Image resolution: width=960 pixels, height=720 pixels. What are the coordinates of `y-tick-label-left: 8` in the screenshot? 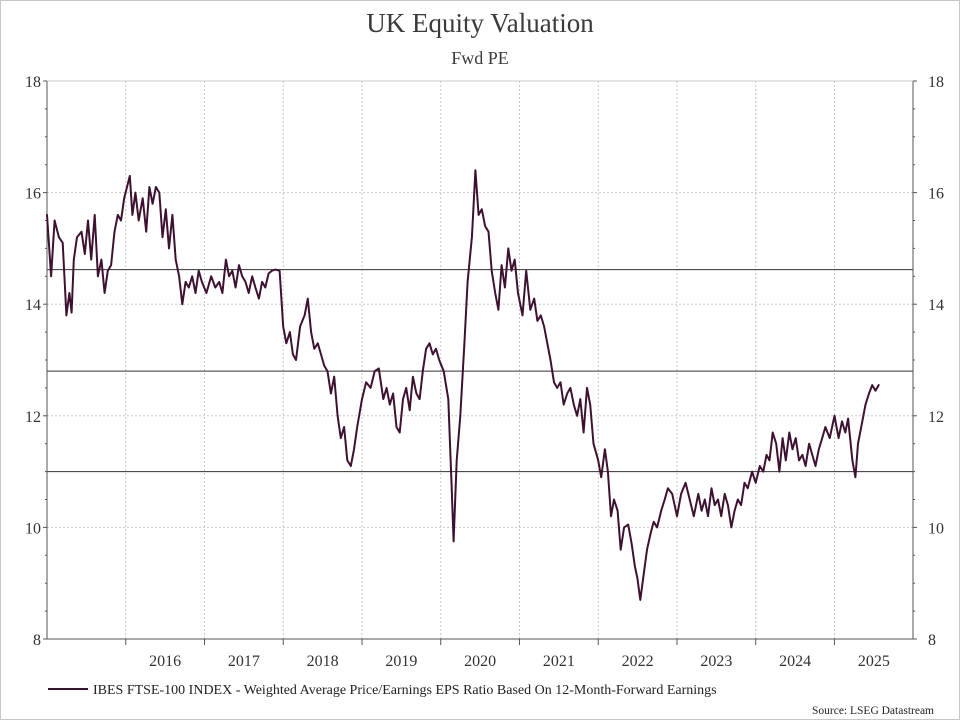 It's located at (37, 640).